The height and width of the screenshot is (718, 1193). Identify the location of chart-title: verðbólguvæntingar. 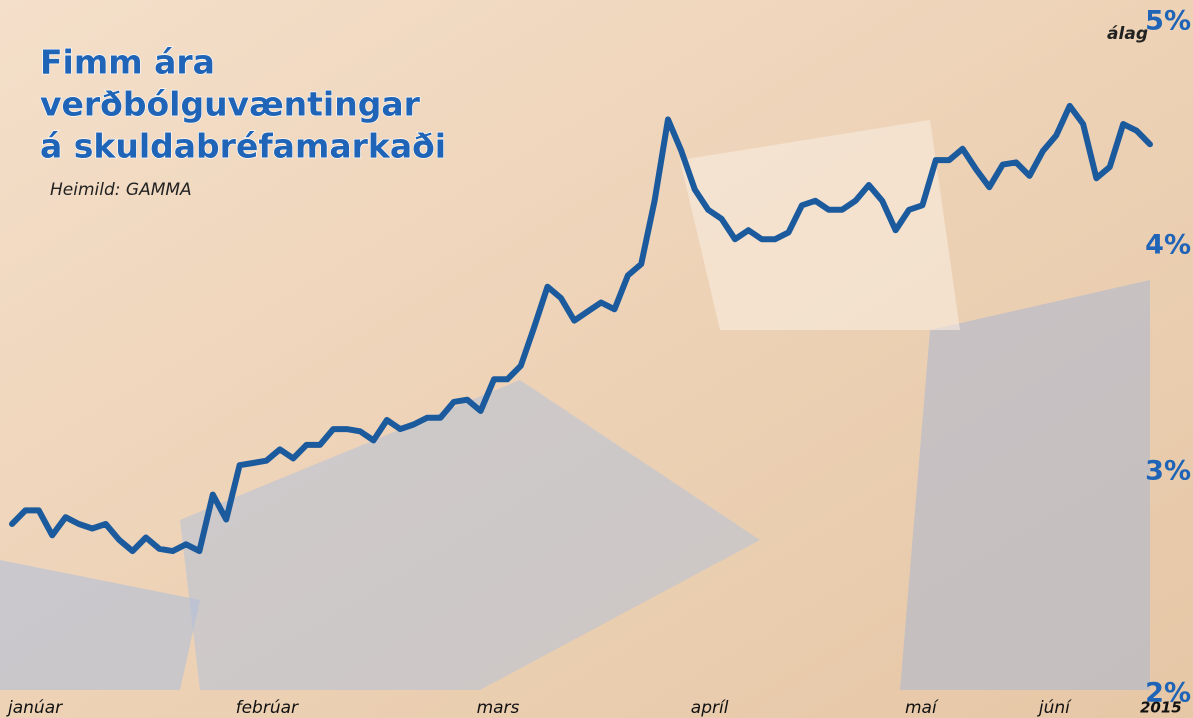
(230, 104).